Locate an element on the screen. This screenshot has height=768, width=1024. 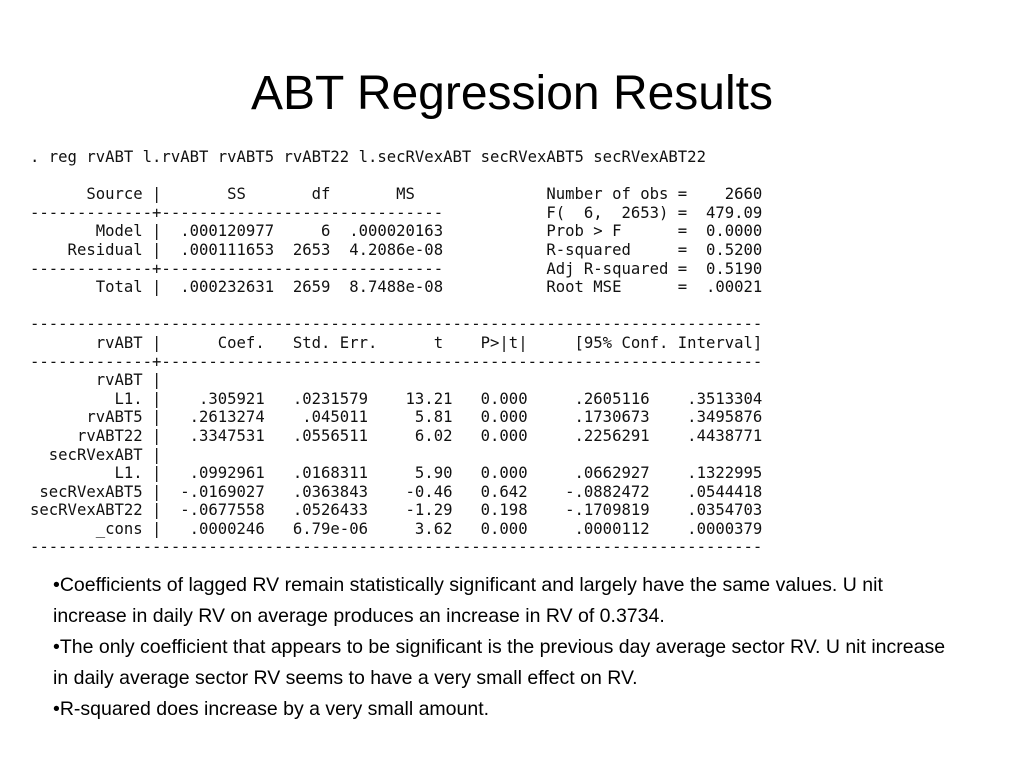
coef-row: secRVexABT | is located at coordinates (96, 454).